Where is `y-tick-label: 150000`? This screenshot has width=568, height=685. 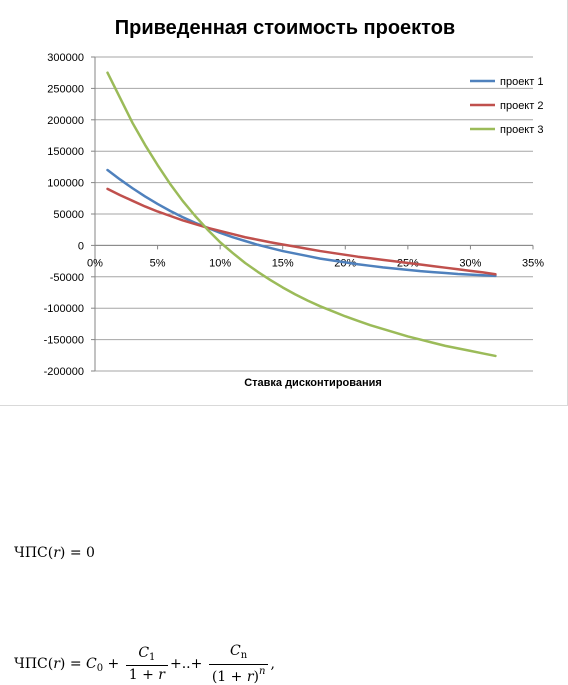 y-tick-label: 150000 is located at coordinates (65, 152).